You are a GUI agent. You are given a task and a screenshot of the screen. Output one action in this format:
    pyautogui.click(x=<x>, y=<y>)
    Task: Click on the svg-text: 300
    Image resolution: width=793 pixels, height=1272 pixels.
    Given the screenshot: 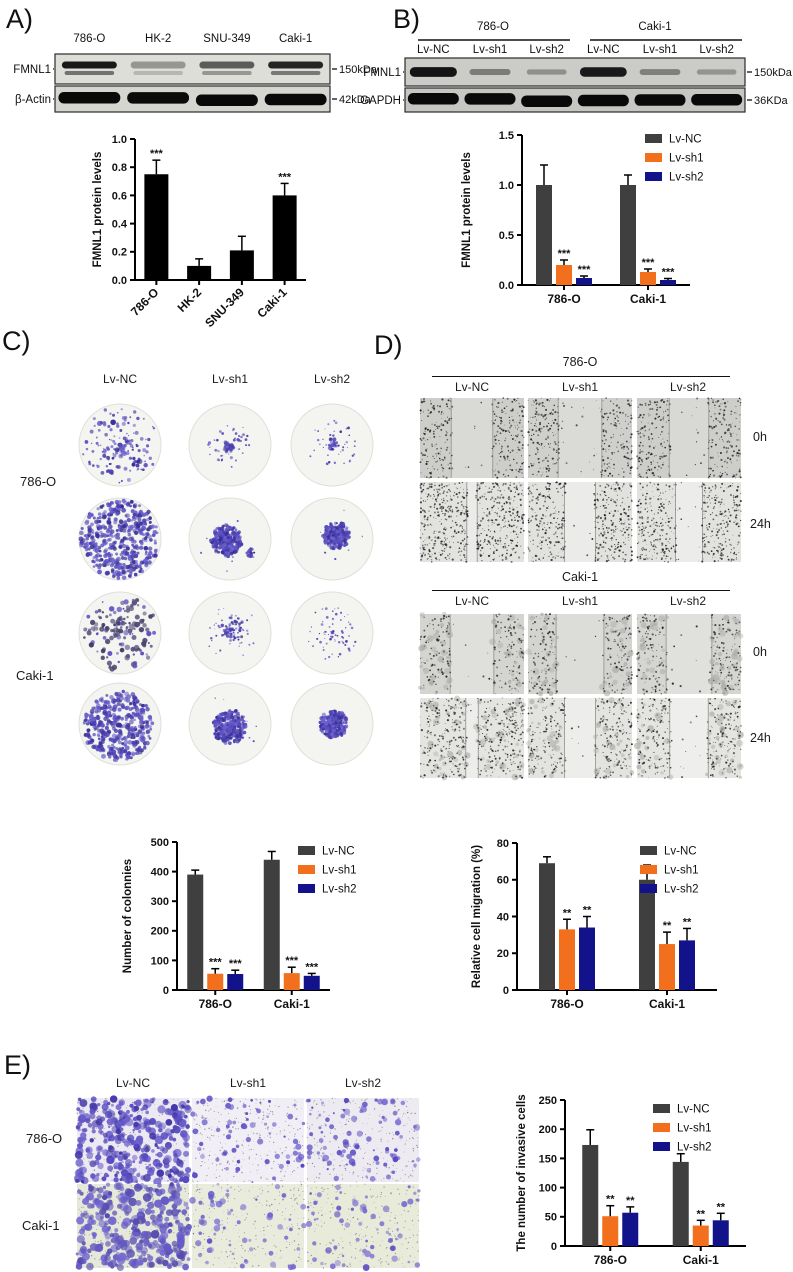 What is the action you would take?
    pyautogui.click(x=160, y=902)
    